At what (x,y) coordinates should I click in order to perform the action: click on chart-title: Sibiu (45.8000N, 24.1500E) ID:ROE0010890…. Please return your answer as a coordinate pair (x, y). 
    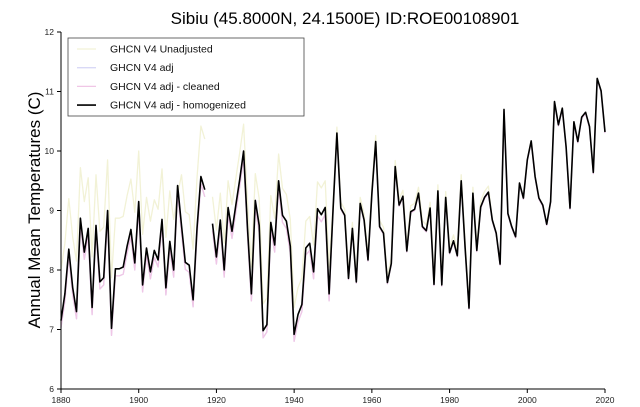
    Looking at the image, I should click on (345, 18).